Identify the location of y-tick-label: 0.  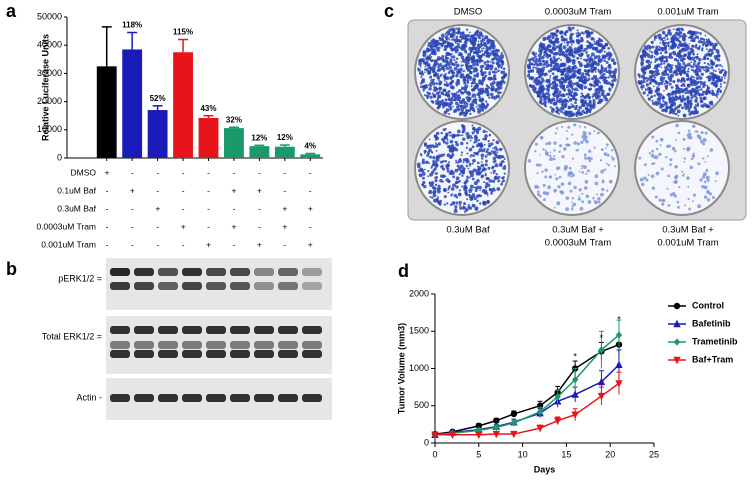
(426, 442).